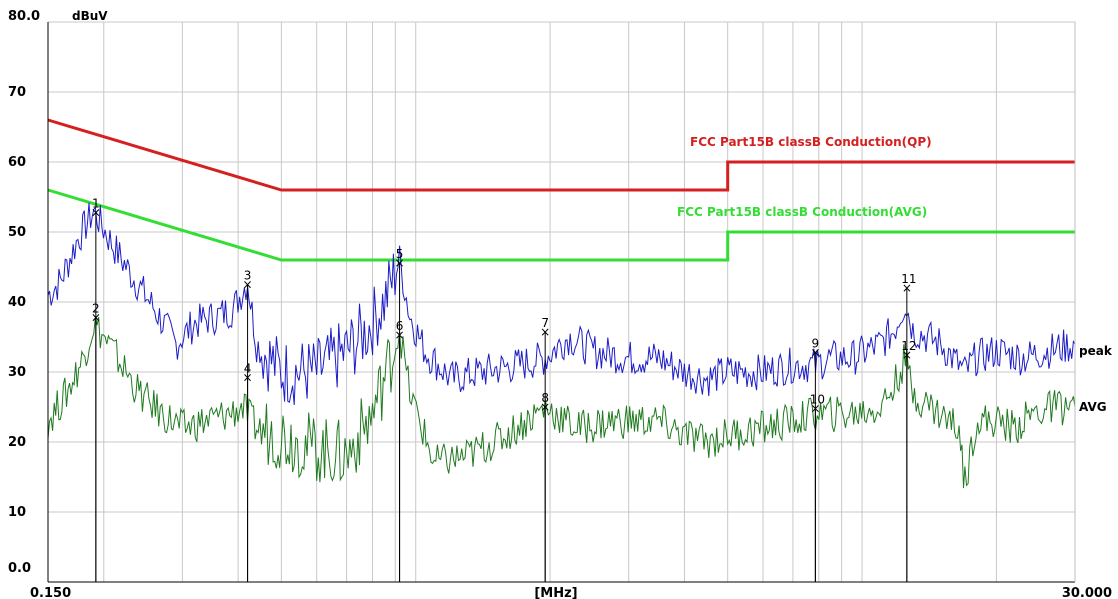  Describe the element at coordinates (816, 343) in the screenshot. I see `marker-label-9: 9` at that location.